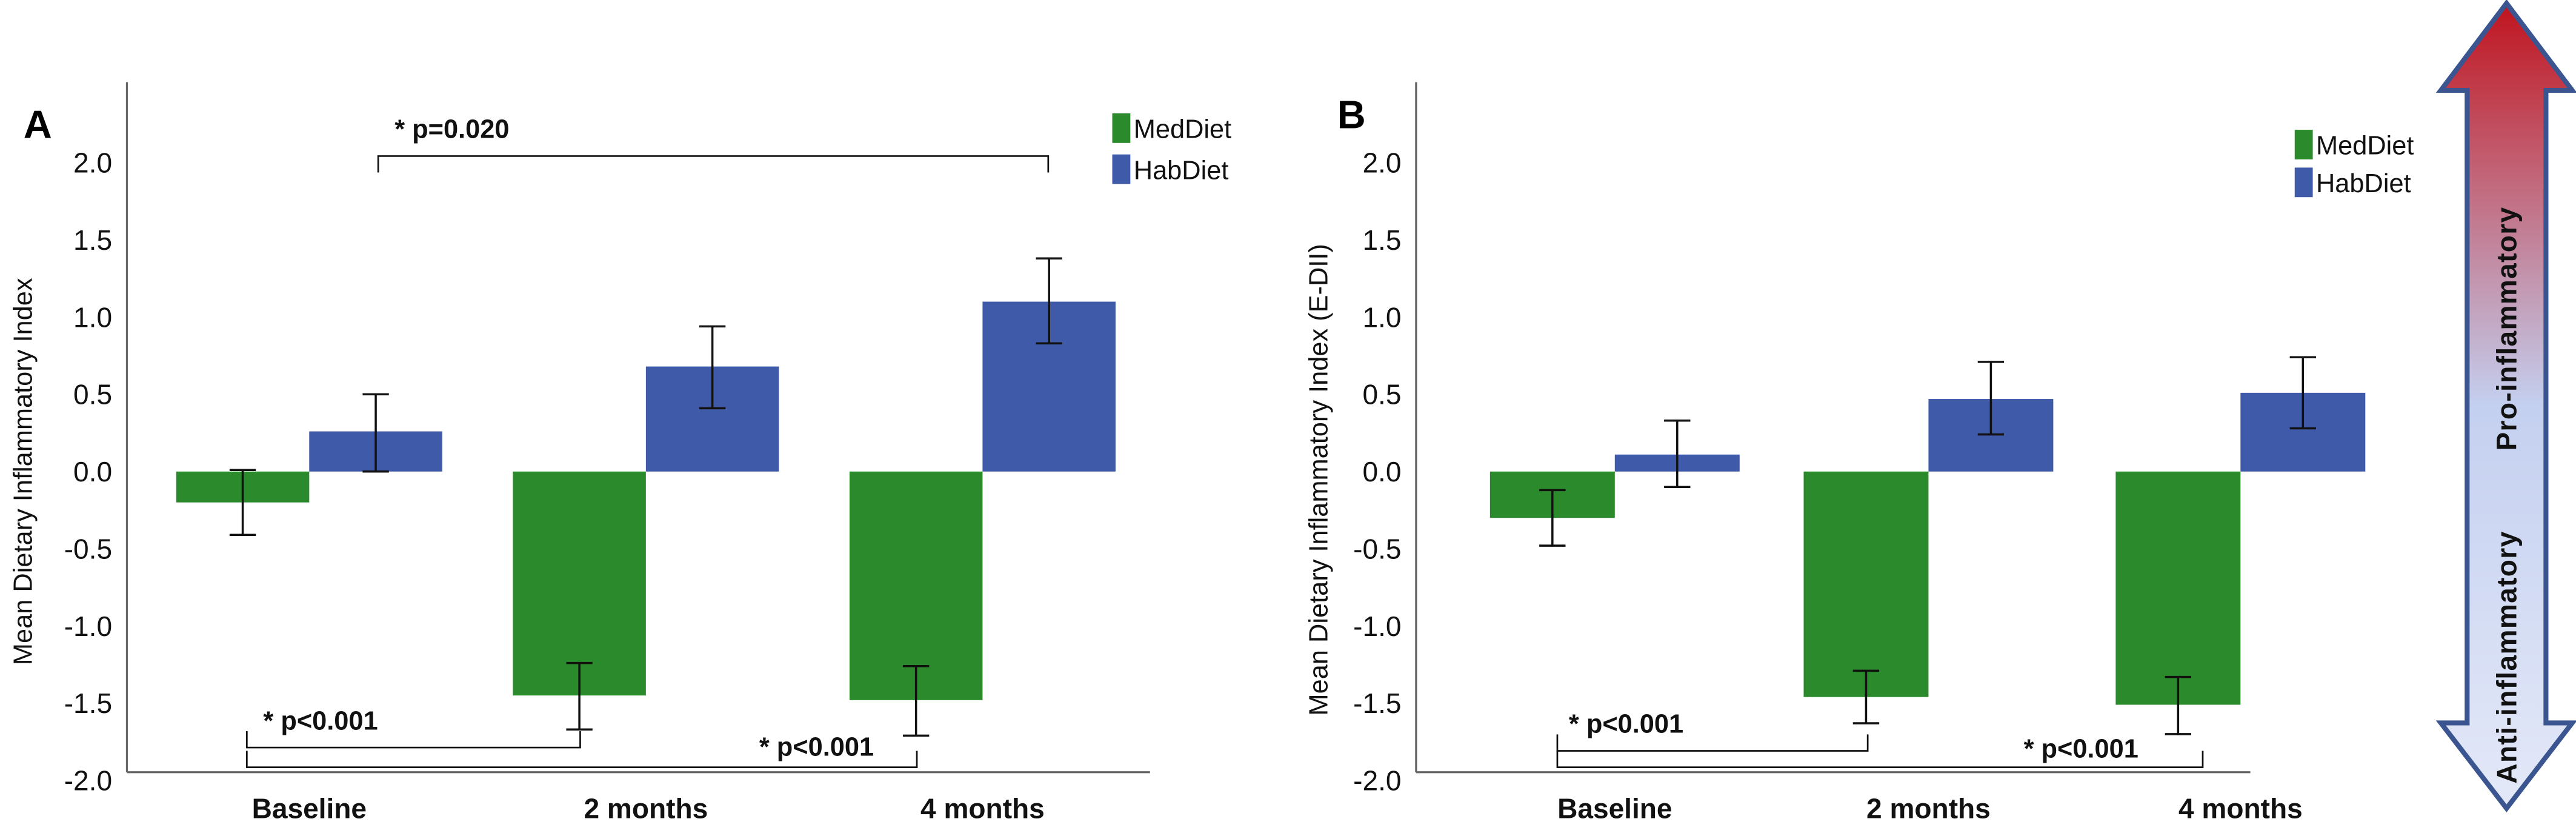  Describe the element at coordinates (1319, 479) in the screenshot. I see `panel-b-y-axis-label: Mean Dietary Inflammatory Index (E-DII)` at that location.